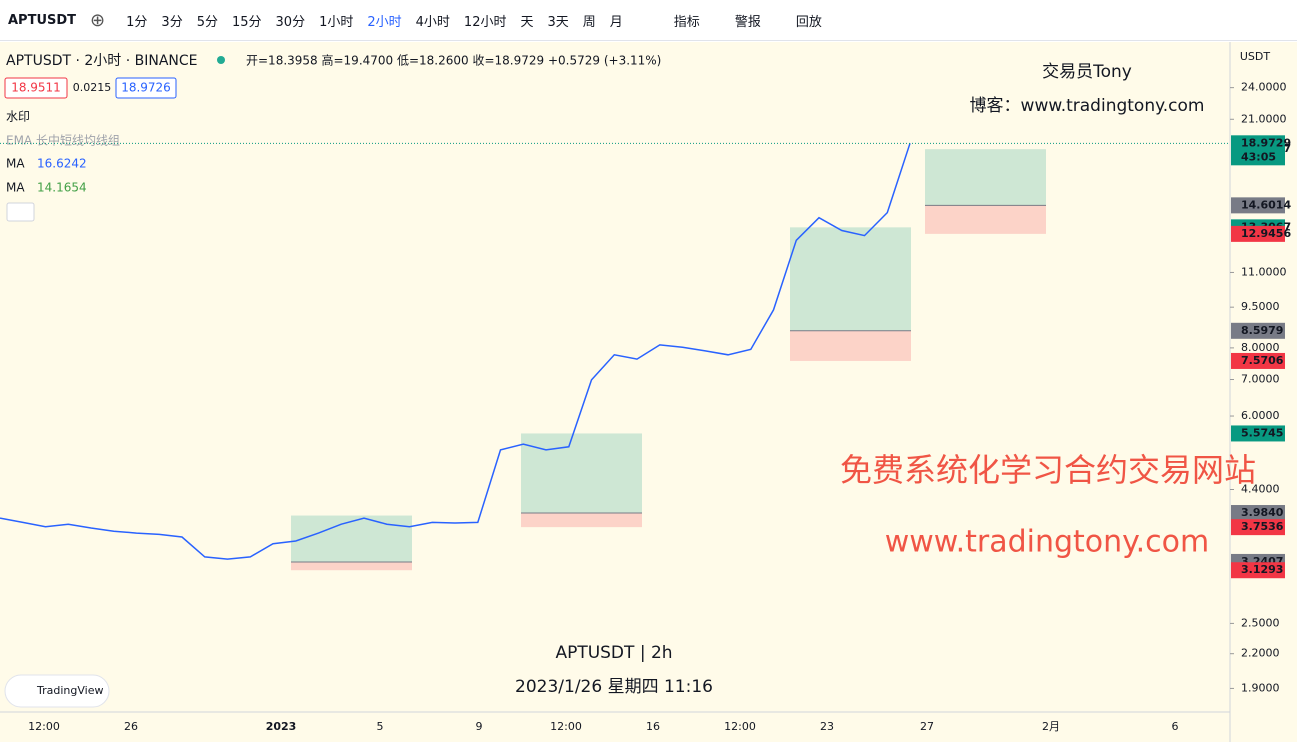 The width and height of the screenshot is (1297, 742). I want to click on time-axis-bg, so click(615, 727).